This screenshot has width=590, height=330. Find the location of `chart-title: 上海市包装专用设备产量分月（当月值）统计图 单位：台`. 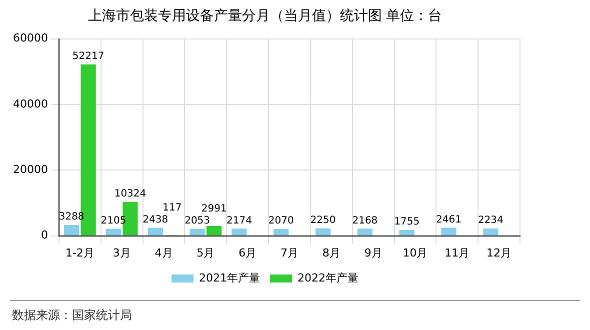

chart-title: 上海市包装专用设备产量分月（当月值）统计图 单位：台 is located at coordinates (265, 16).